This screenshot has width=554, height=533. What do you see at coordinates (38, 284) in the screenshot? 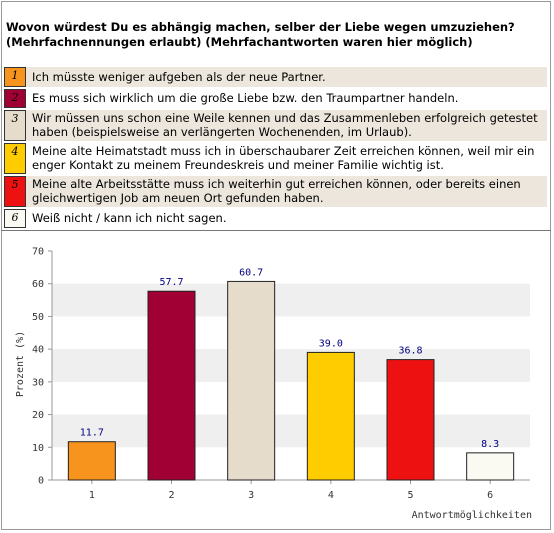
I see `y-tick-label: 60` at bounding box center [38, 284].